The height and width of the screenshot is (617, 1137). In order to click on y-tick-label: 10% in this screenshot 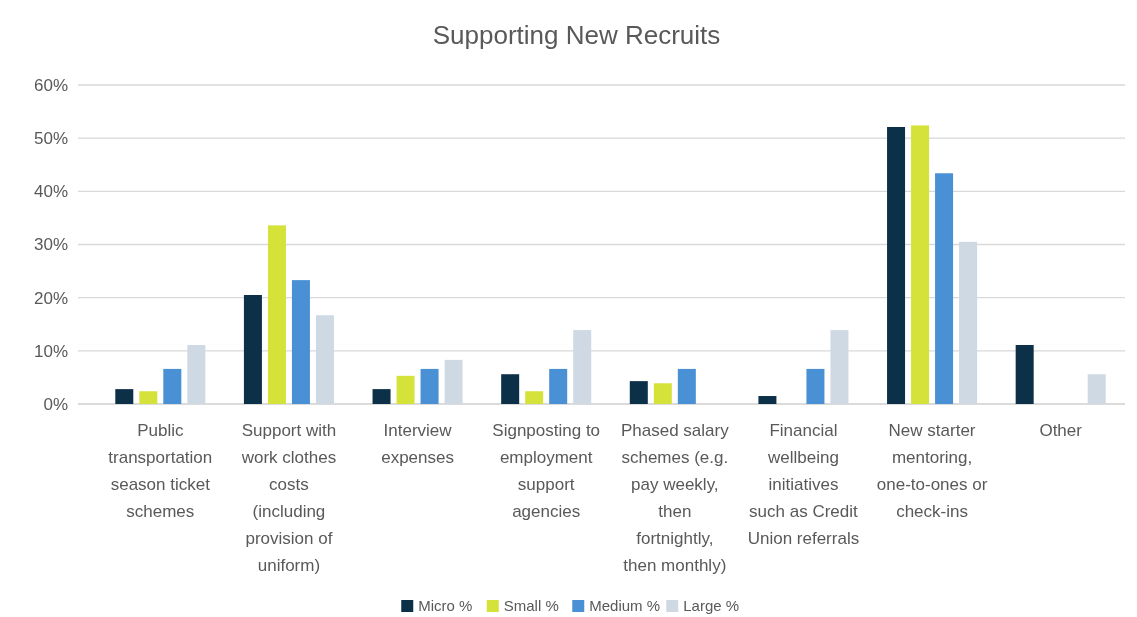, I will do `click(50, 351)`.